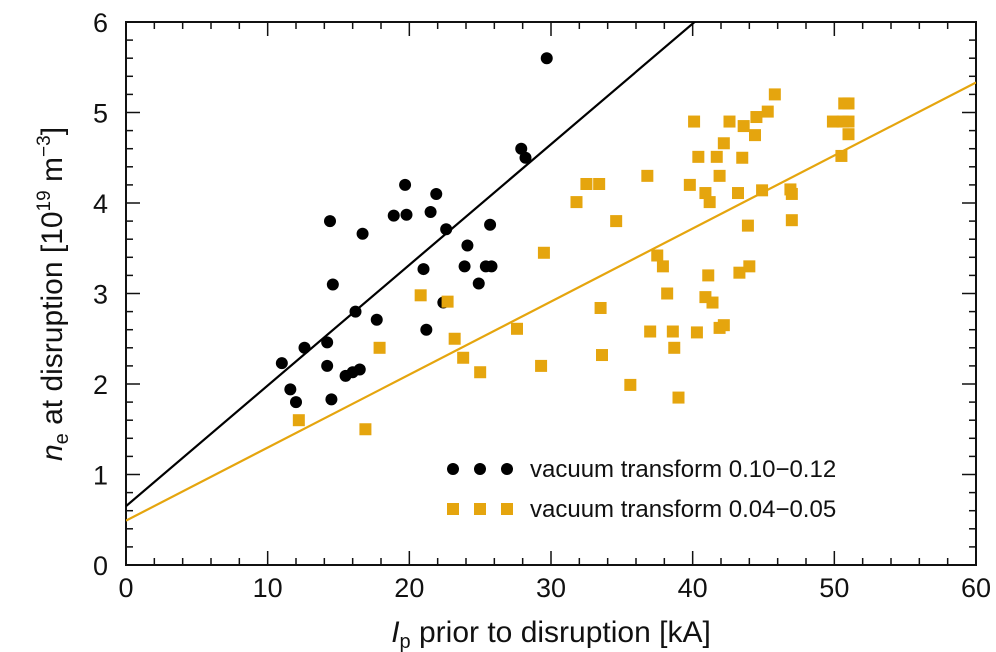  What do you see at coordinates (409, 588) in the screenshot?
I see `x-tick-label: 20` at bounding box center [409, 588].